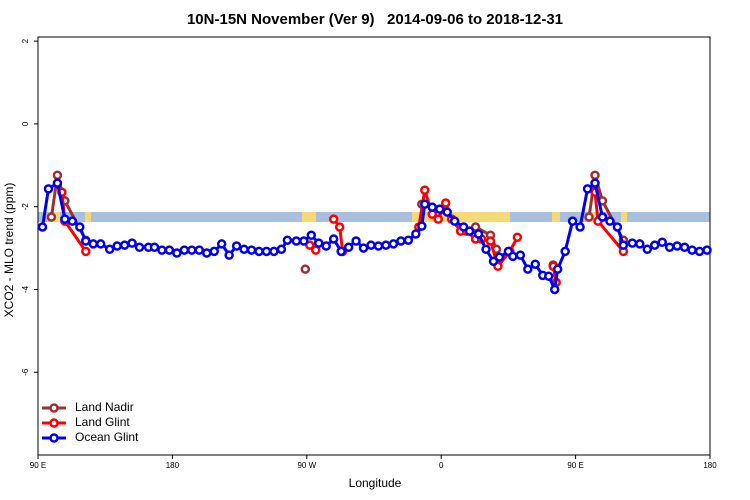 The height and width of the screenshot is (500, 750). I want to click on legend-label: Land Glint, so click(102, 422).